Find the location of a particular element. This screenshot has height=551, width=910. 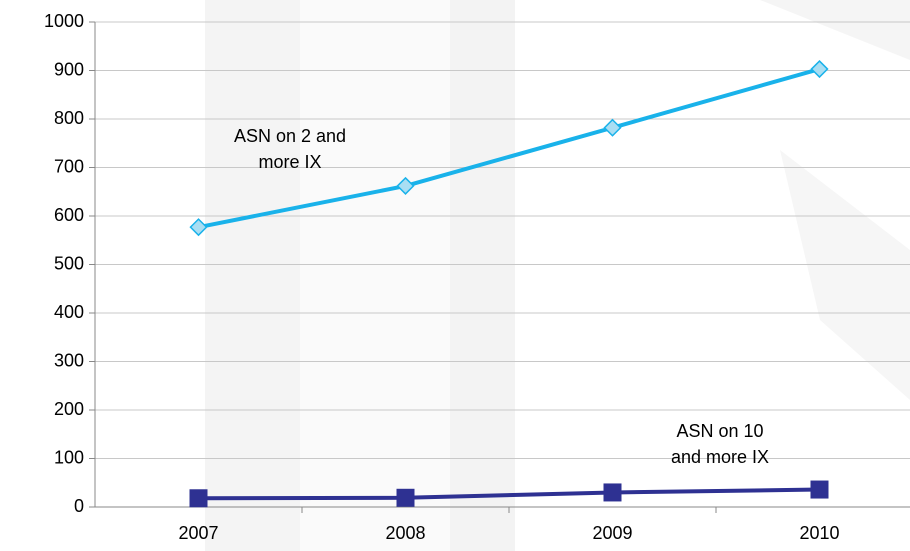

series-label: ASN on 10 and more IX is located at coordinates (720, 444).